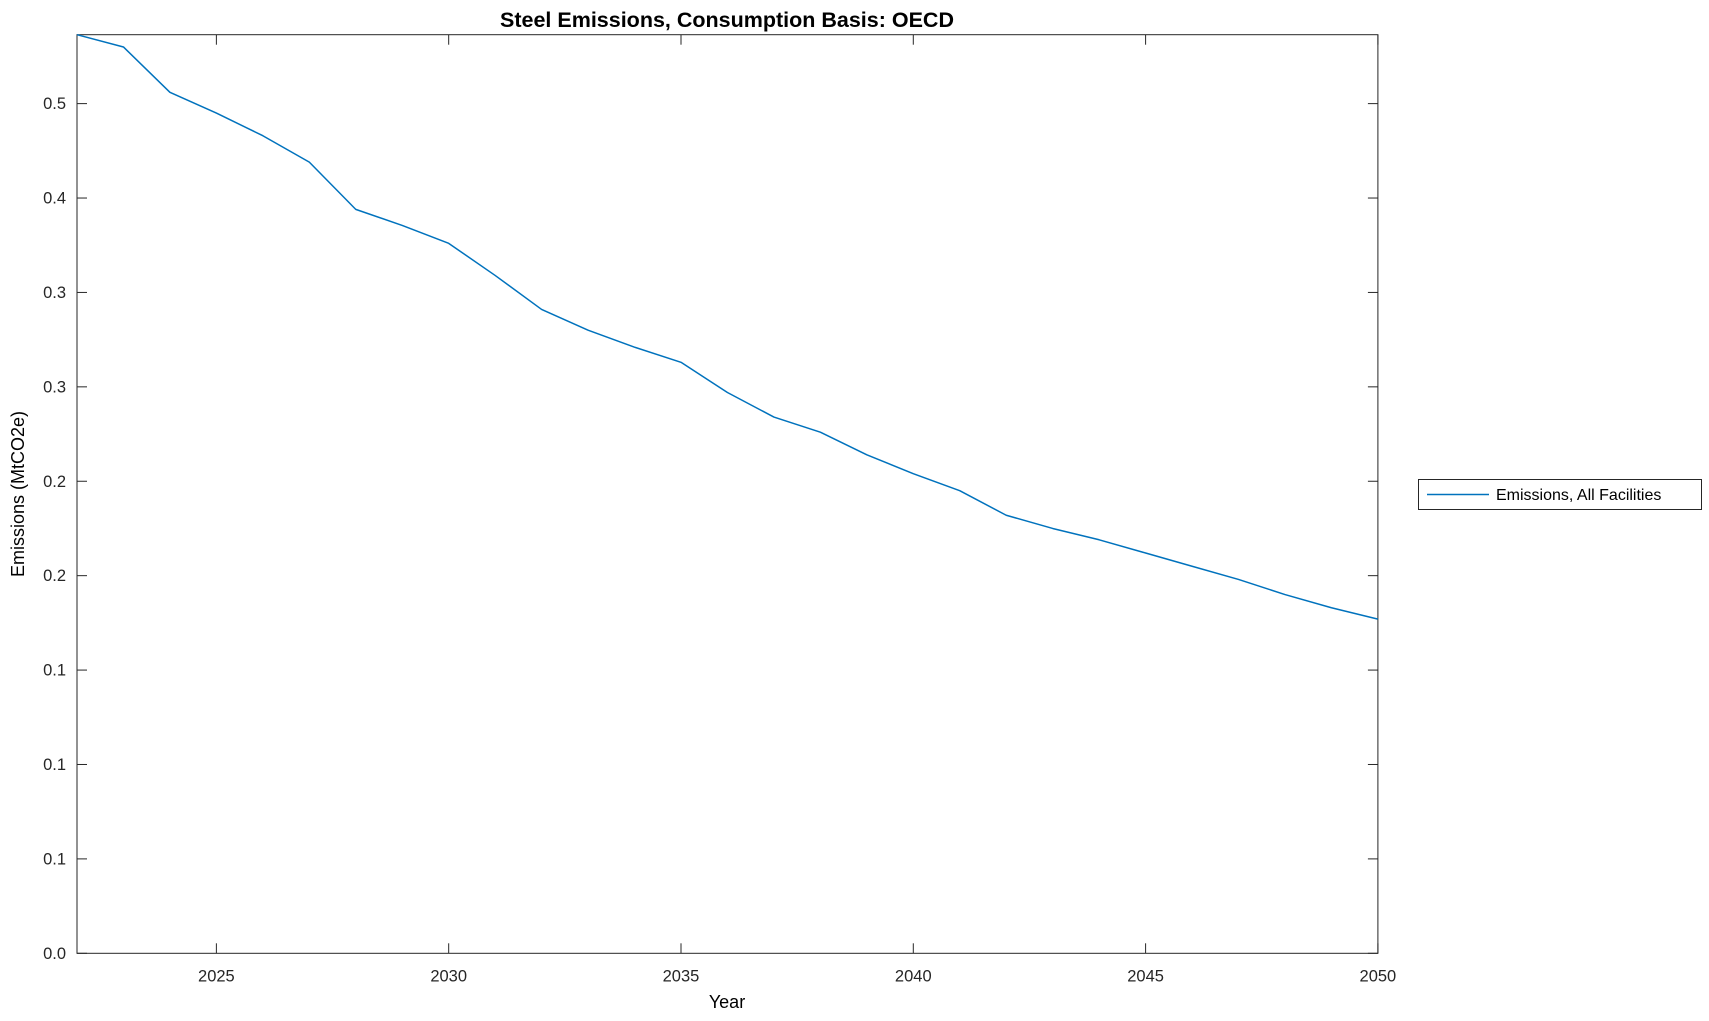 This screenshot has height=1021, width=1709. I want to click on x-tick-label: 2030, so click(448, 976).